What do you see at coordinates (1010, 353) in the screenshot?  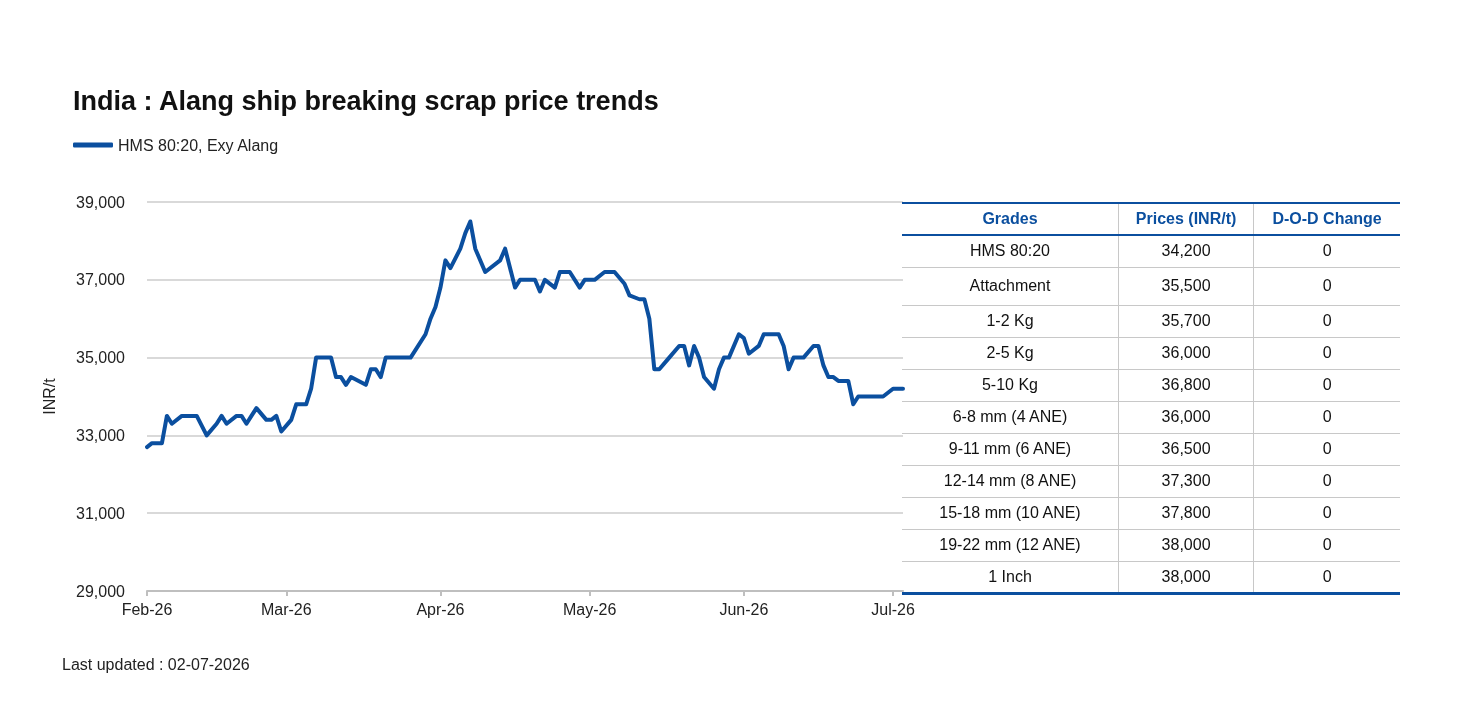 I see `category-label: 2-5 Kg` at bounding box center [1010, 353].